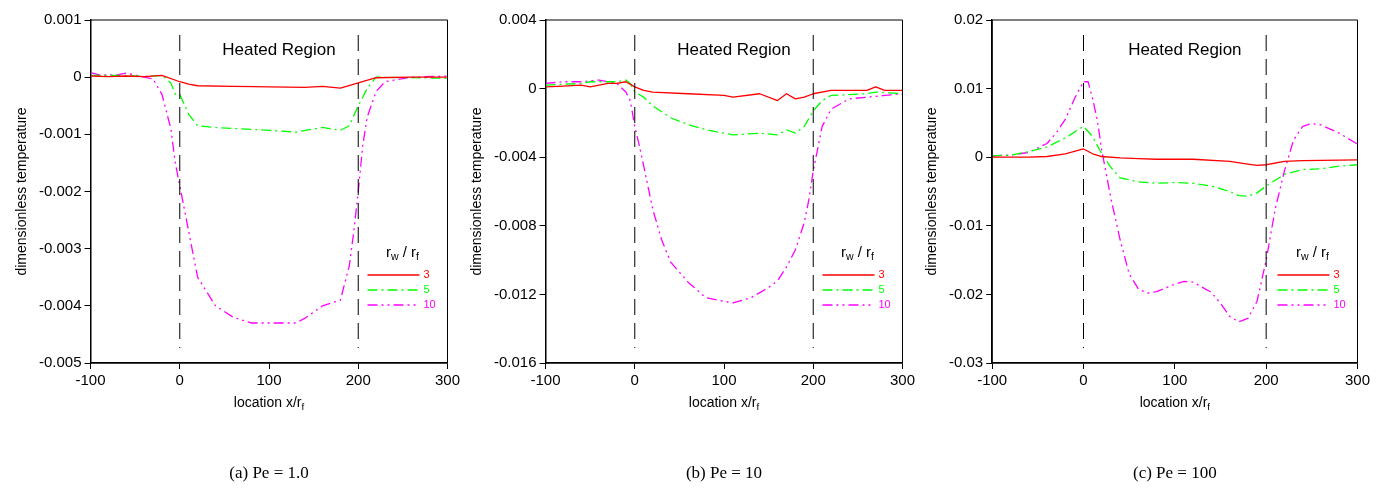  What do you see at coordinates (62, 19) in the screenshot?
I see `y-tick-label: 0.001` at bounding box center [62, 19].